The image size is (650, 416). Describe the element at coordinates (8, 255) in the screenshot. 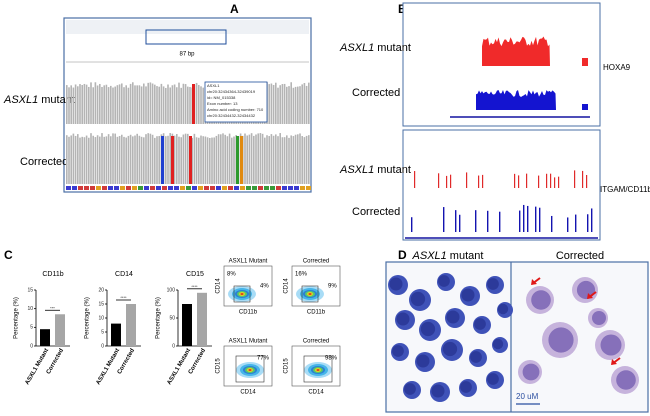

I see `panel-label: C` at that location.